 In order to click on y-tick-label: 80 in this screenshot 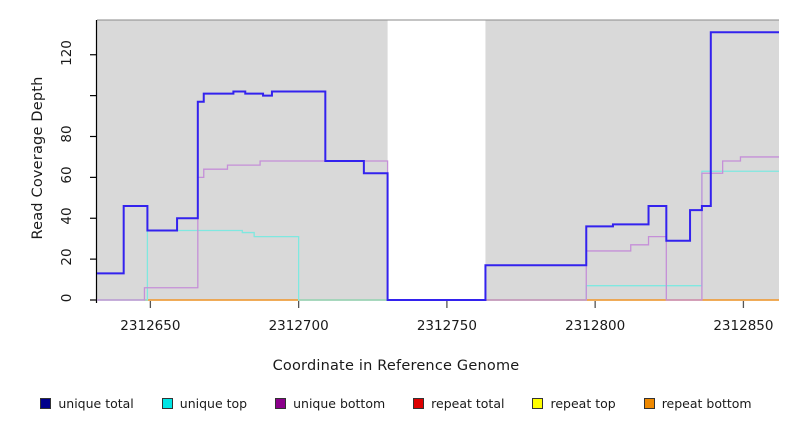, I will do `click(67, 134)`.